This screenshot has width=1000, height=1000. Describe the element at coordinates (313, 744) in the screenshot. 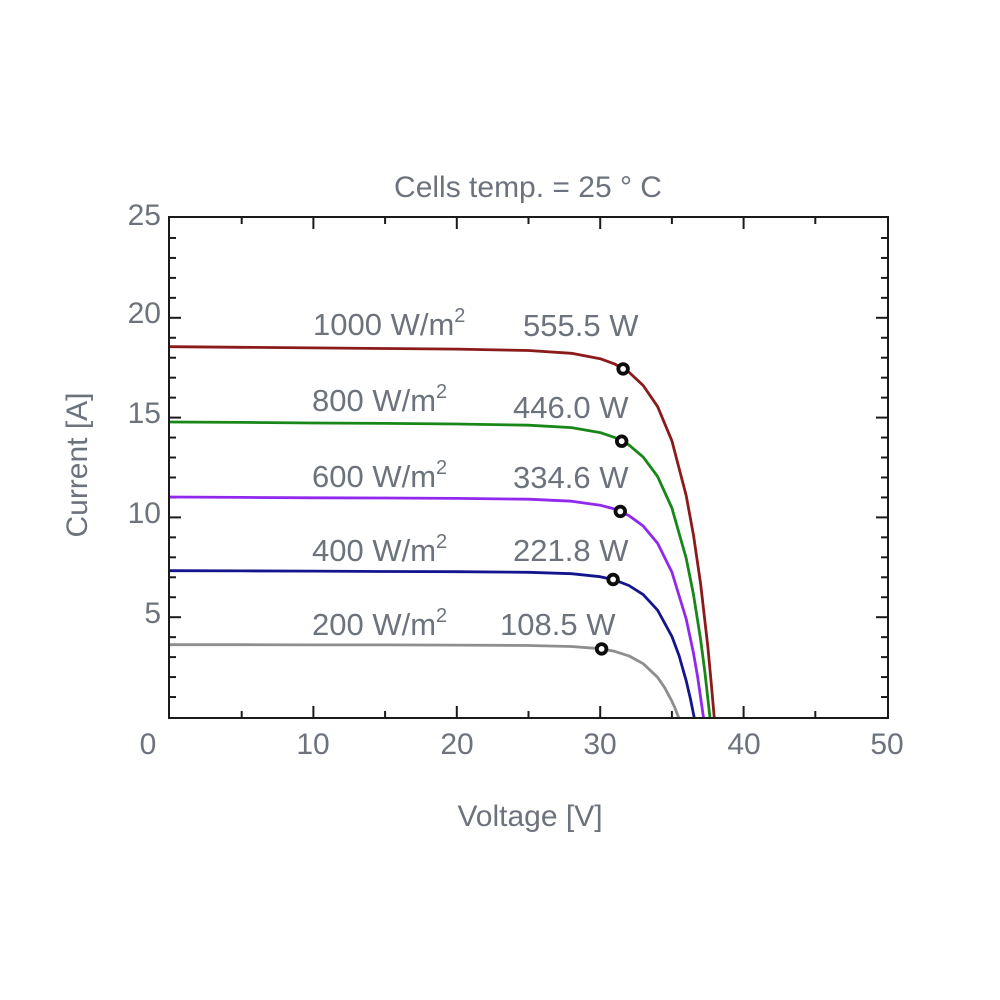

I see `x-tick-label: 10` at that location.